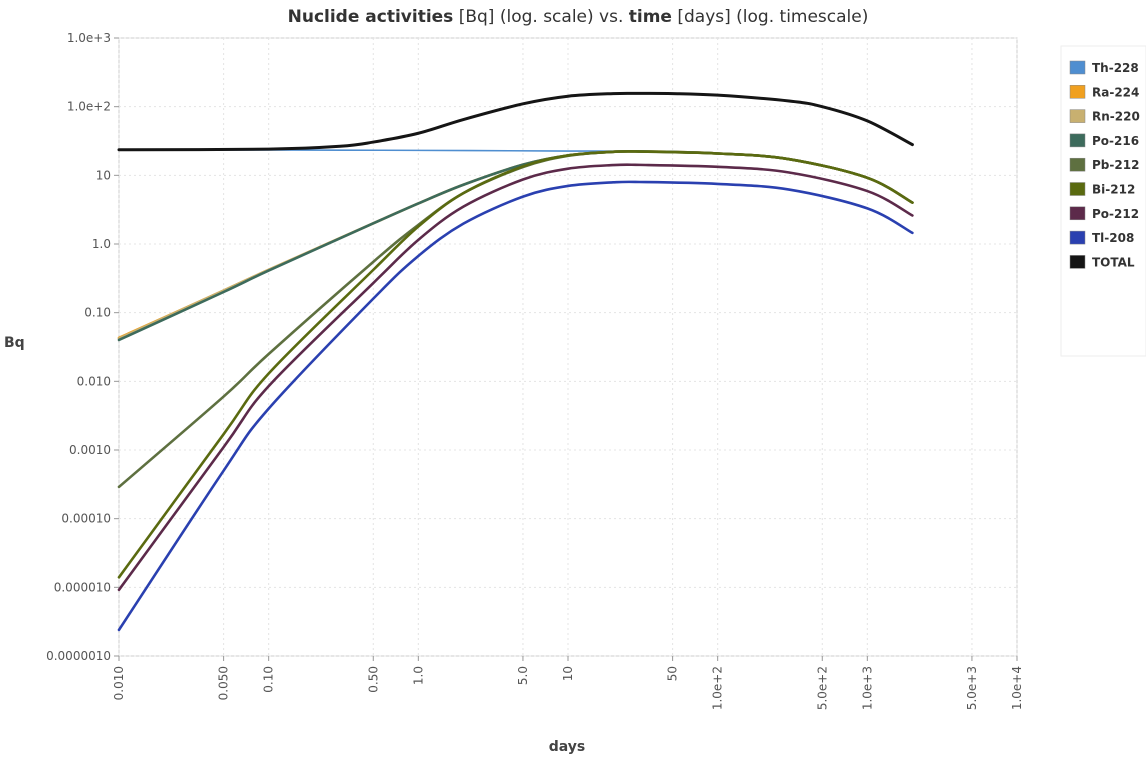 The image size is (1146, 759). Describe the element at coordinates (867, 688) in the screenshot. I see `x-tick-label: 1.0e+3` at that location.